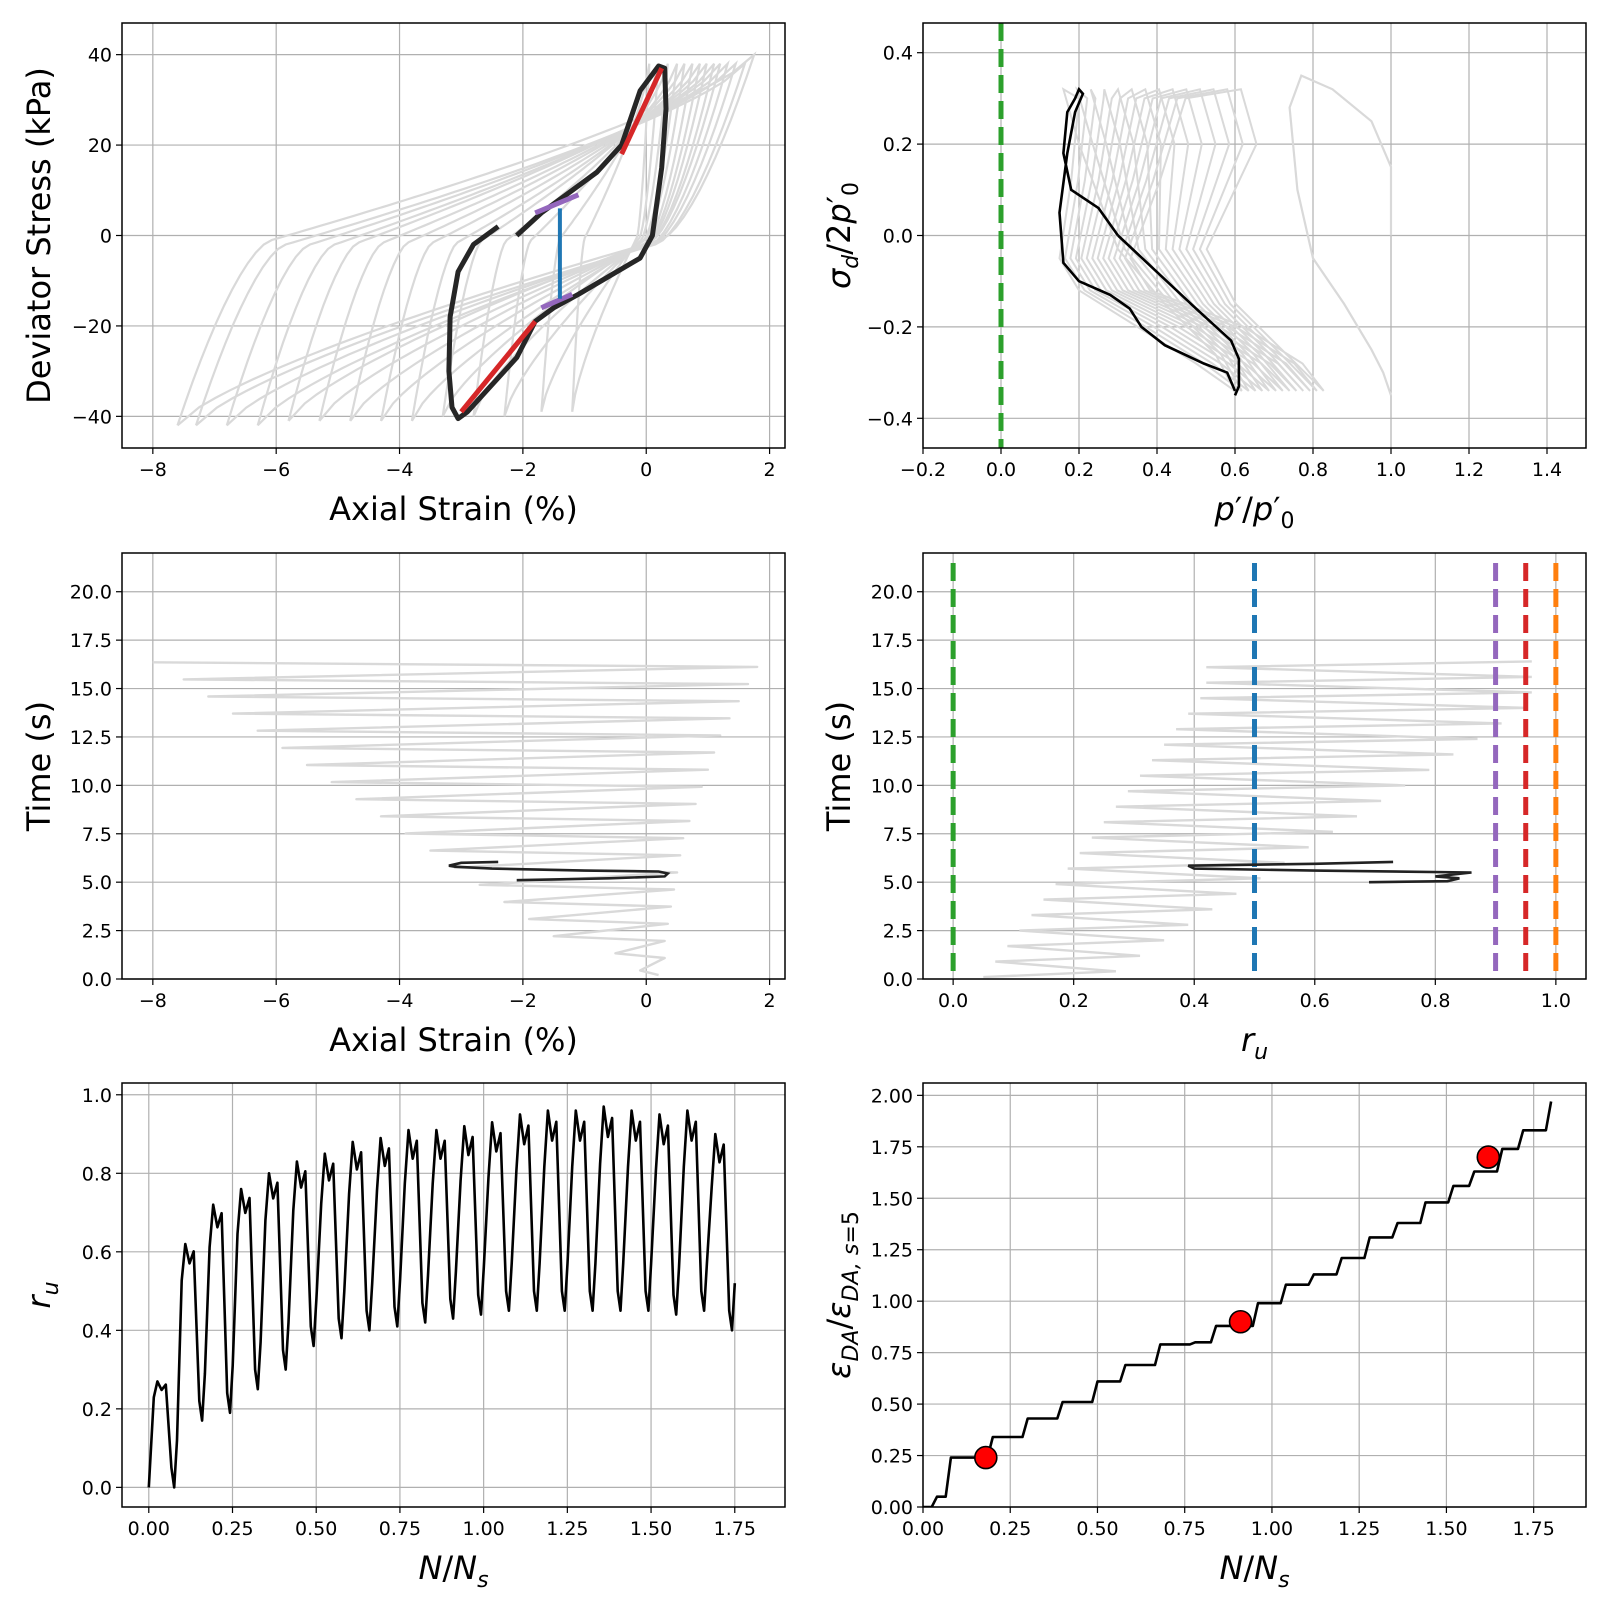 This screenshot has height=1600, width=1600. What do you see at coordinates (892, 1251) in the screenshot?
I see `p6-y-tick-label: 1.25` at bounding box center [892, 1251].